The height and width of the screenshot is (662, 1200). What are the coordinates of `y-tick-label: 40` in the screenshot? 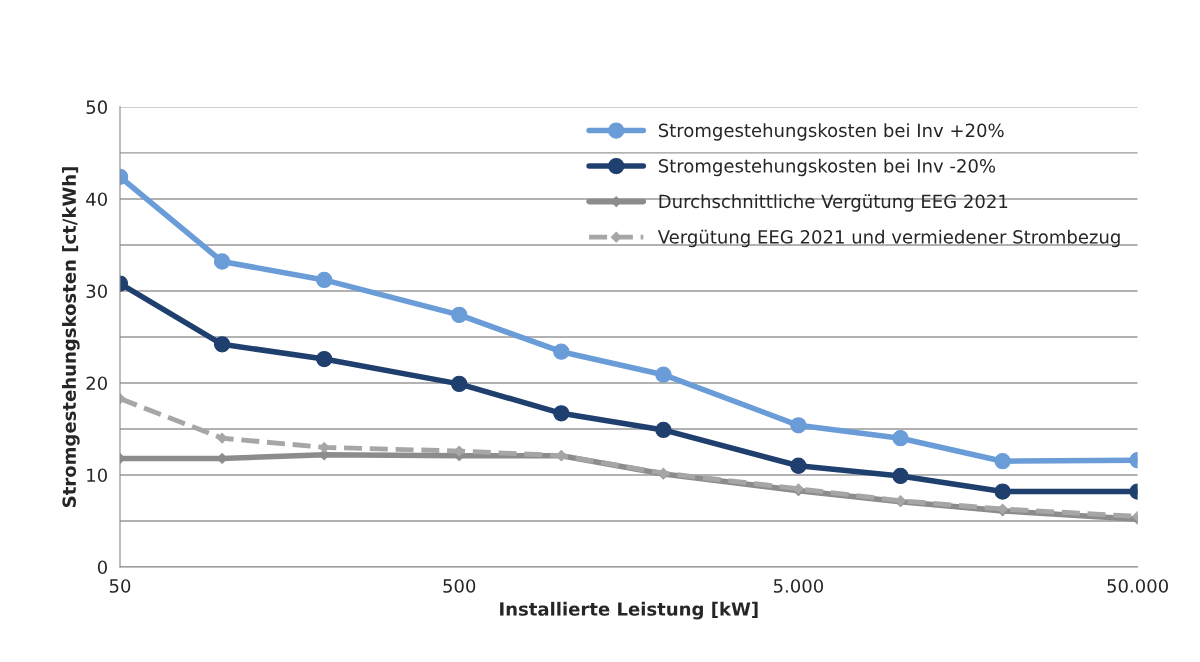 It's located at (96, 199).